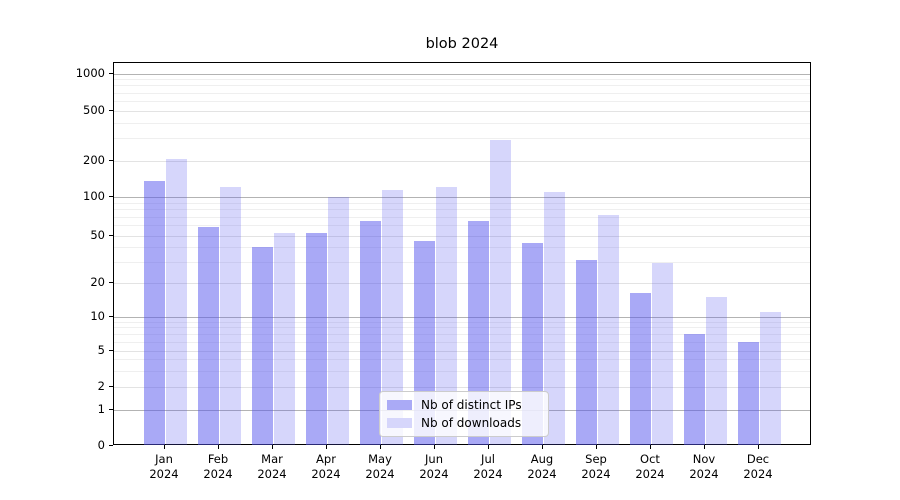 This screenshot has width=900, height=500. Describe the element at coordinates (704, 459) in the screenshot. I see `x-tick-month: Nov` at that location.